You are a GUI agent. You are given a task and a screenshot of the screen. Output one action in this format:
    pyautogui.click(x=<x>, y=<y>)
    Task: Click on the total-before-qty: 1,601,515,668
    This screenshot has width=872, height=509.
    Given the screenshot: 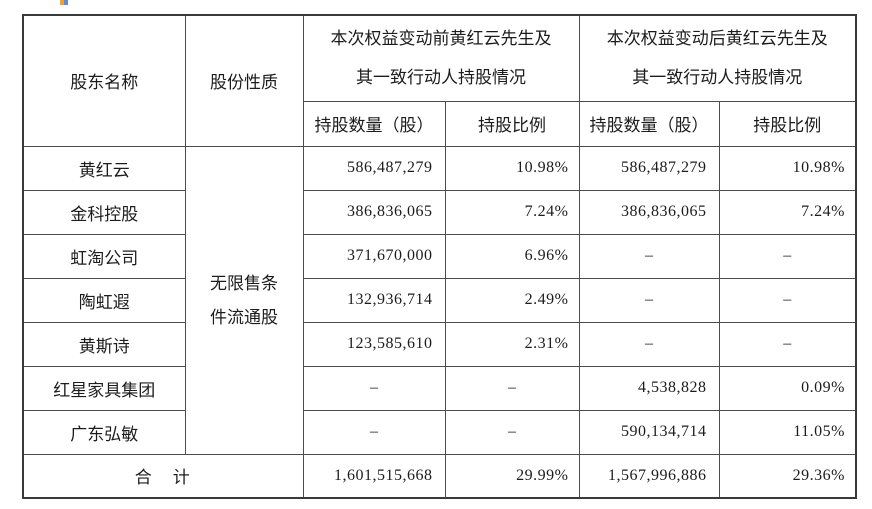 What is the action you would take?
    pyautogui.click(x=374, y=476)
    